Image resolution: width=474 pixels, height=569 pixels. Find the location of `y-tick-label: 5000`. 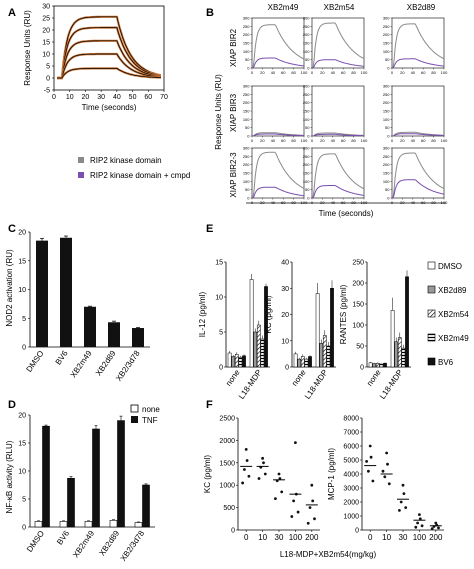

y-tick-label: 5000 is located at coordinates (351, 461).